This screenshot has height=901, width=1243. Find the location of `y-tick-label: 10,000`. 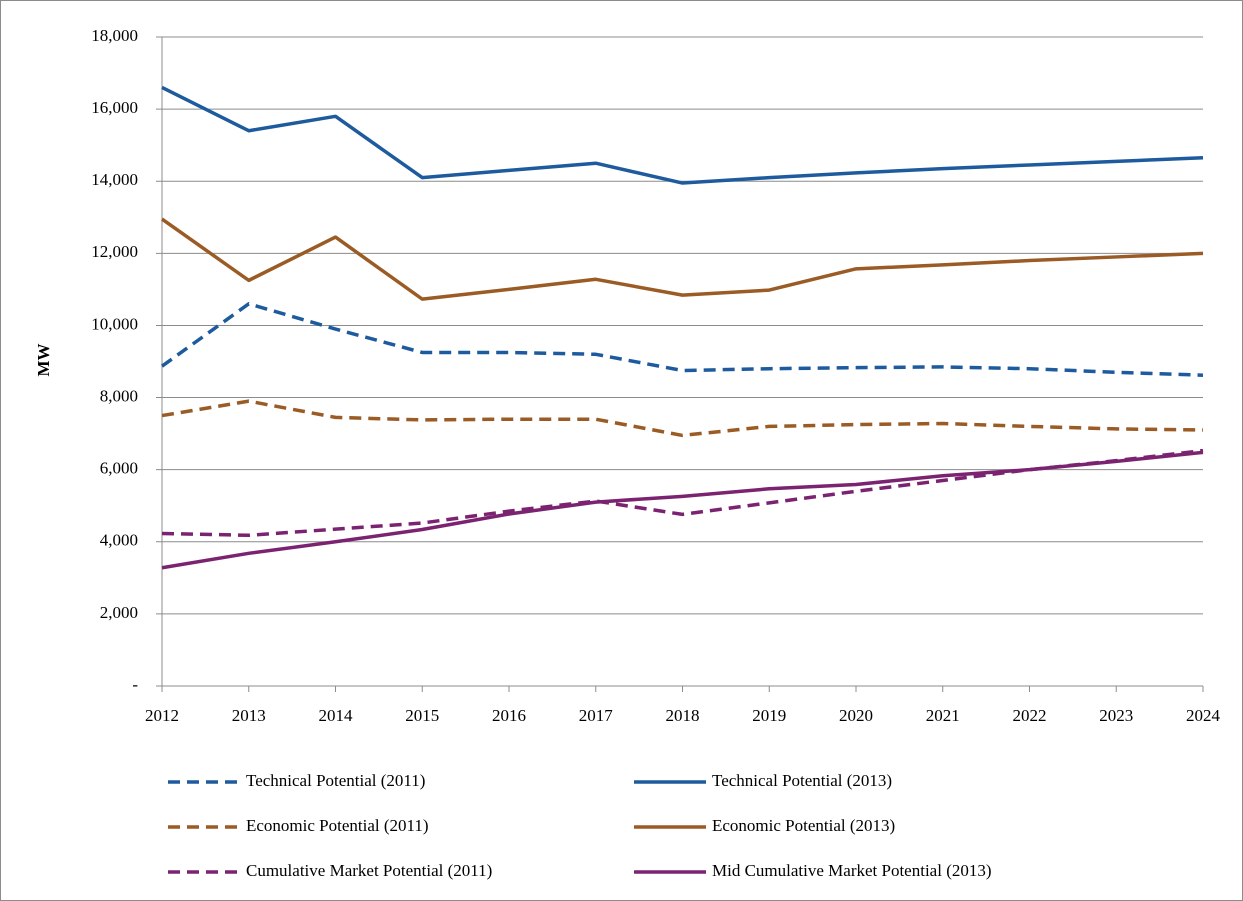

y-tick-label: 10,000 is located at coordinates (114, 323).